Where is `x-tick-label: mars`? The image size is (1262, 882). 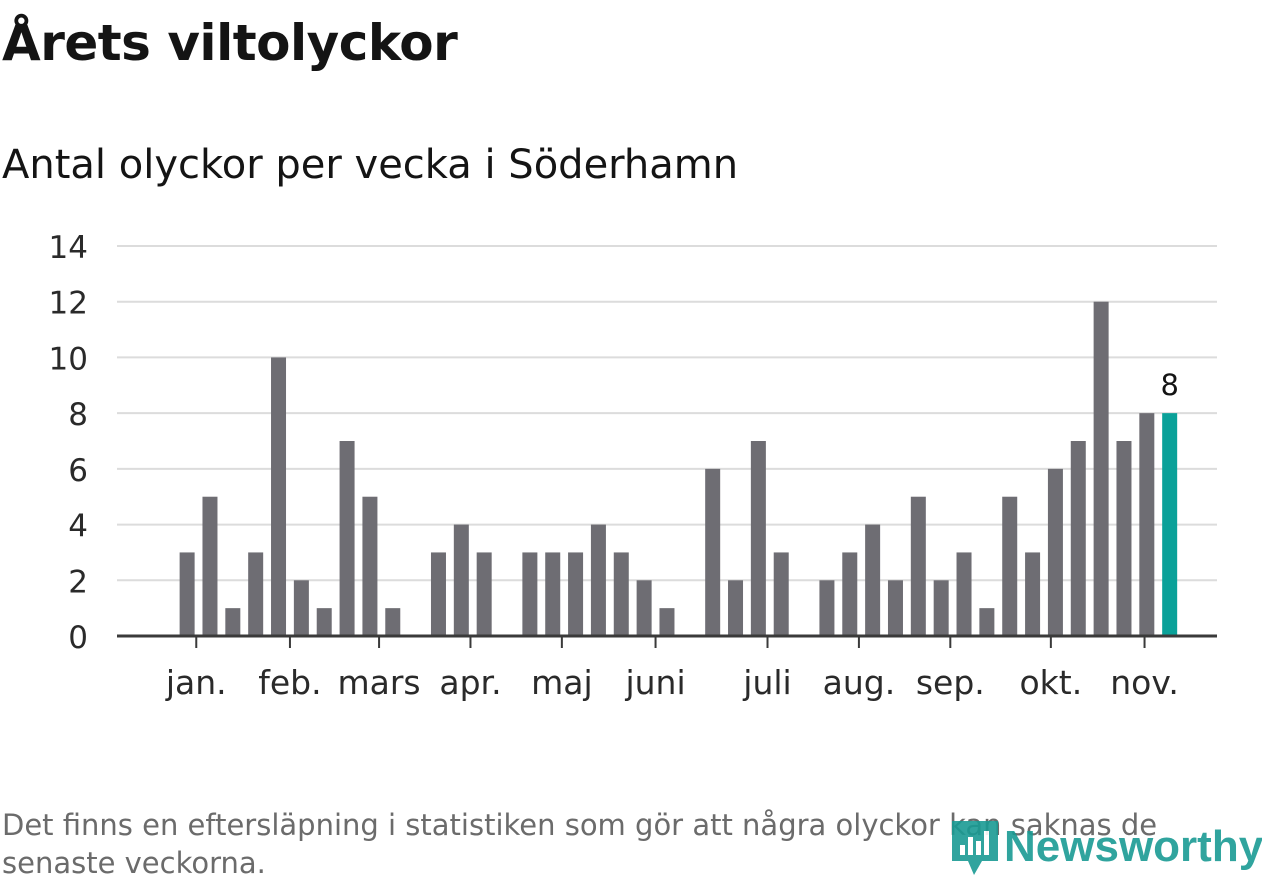 x-tick-label: mars is located at coordinates (378, 682).